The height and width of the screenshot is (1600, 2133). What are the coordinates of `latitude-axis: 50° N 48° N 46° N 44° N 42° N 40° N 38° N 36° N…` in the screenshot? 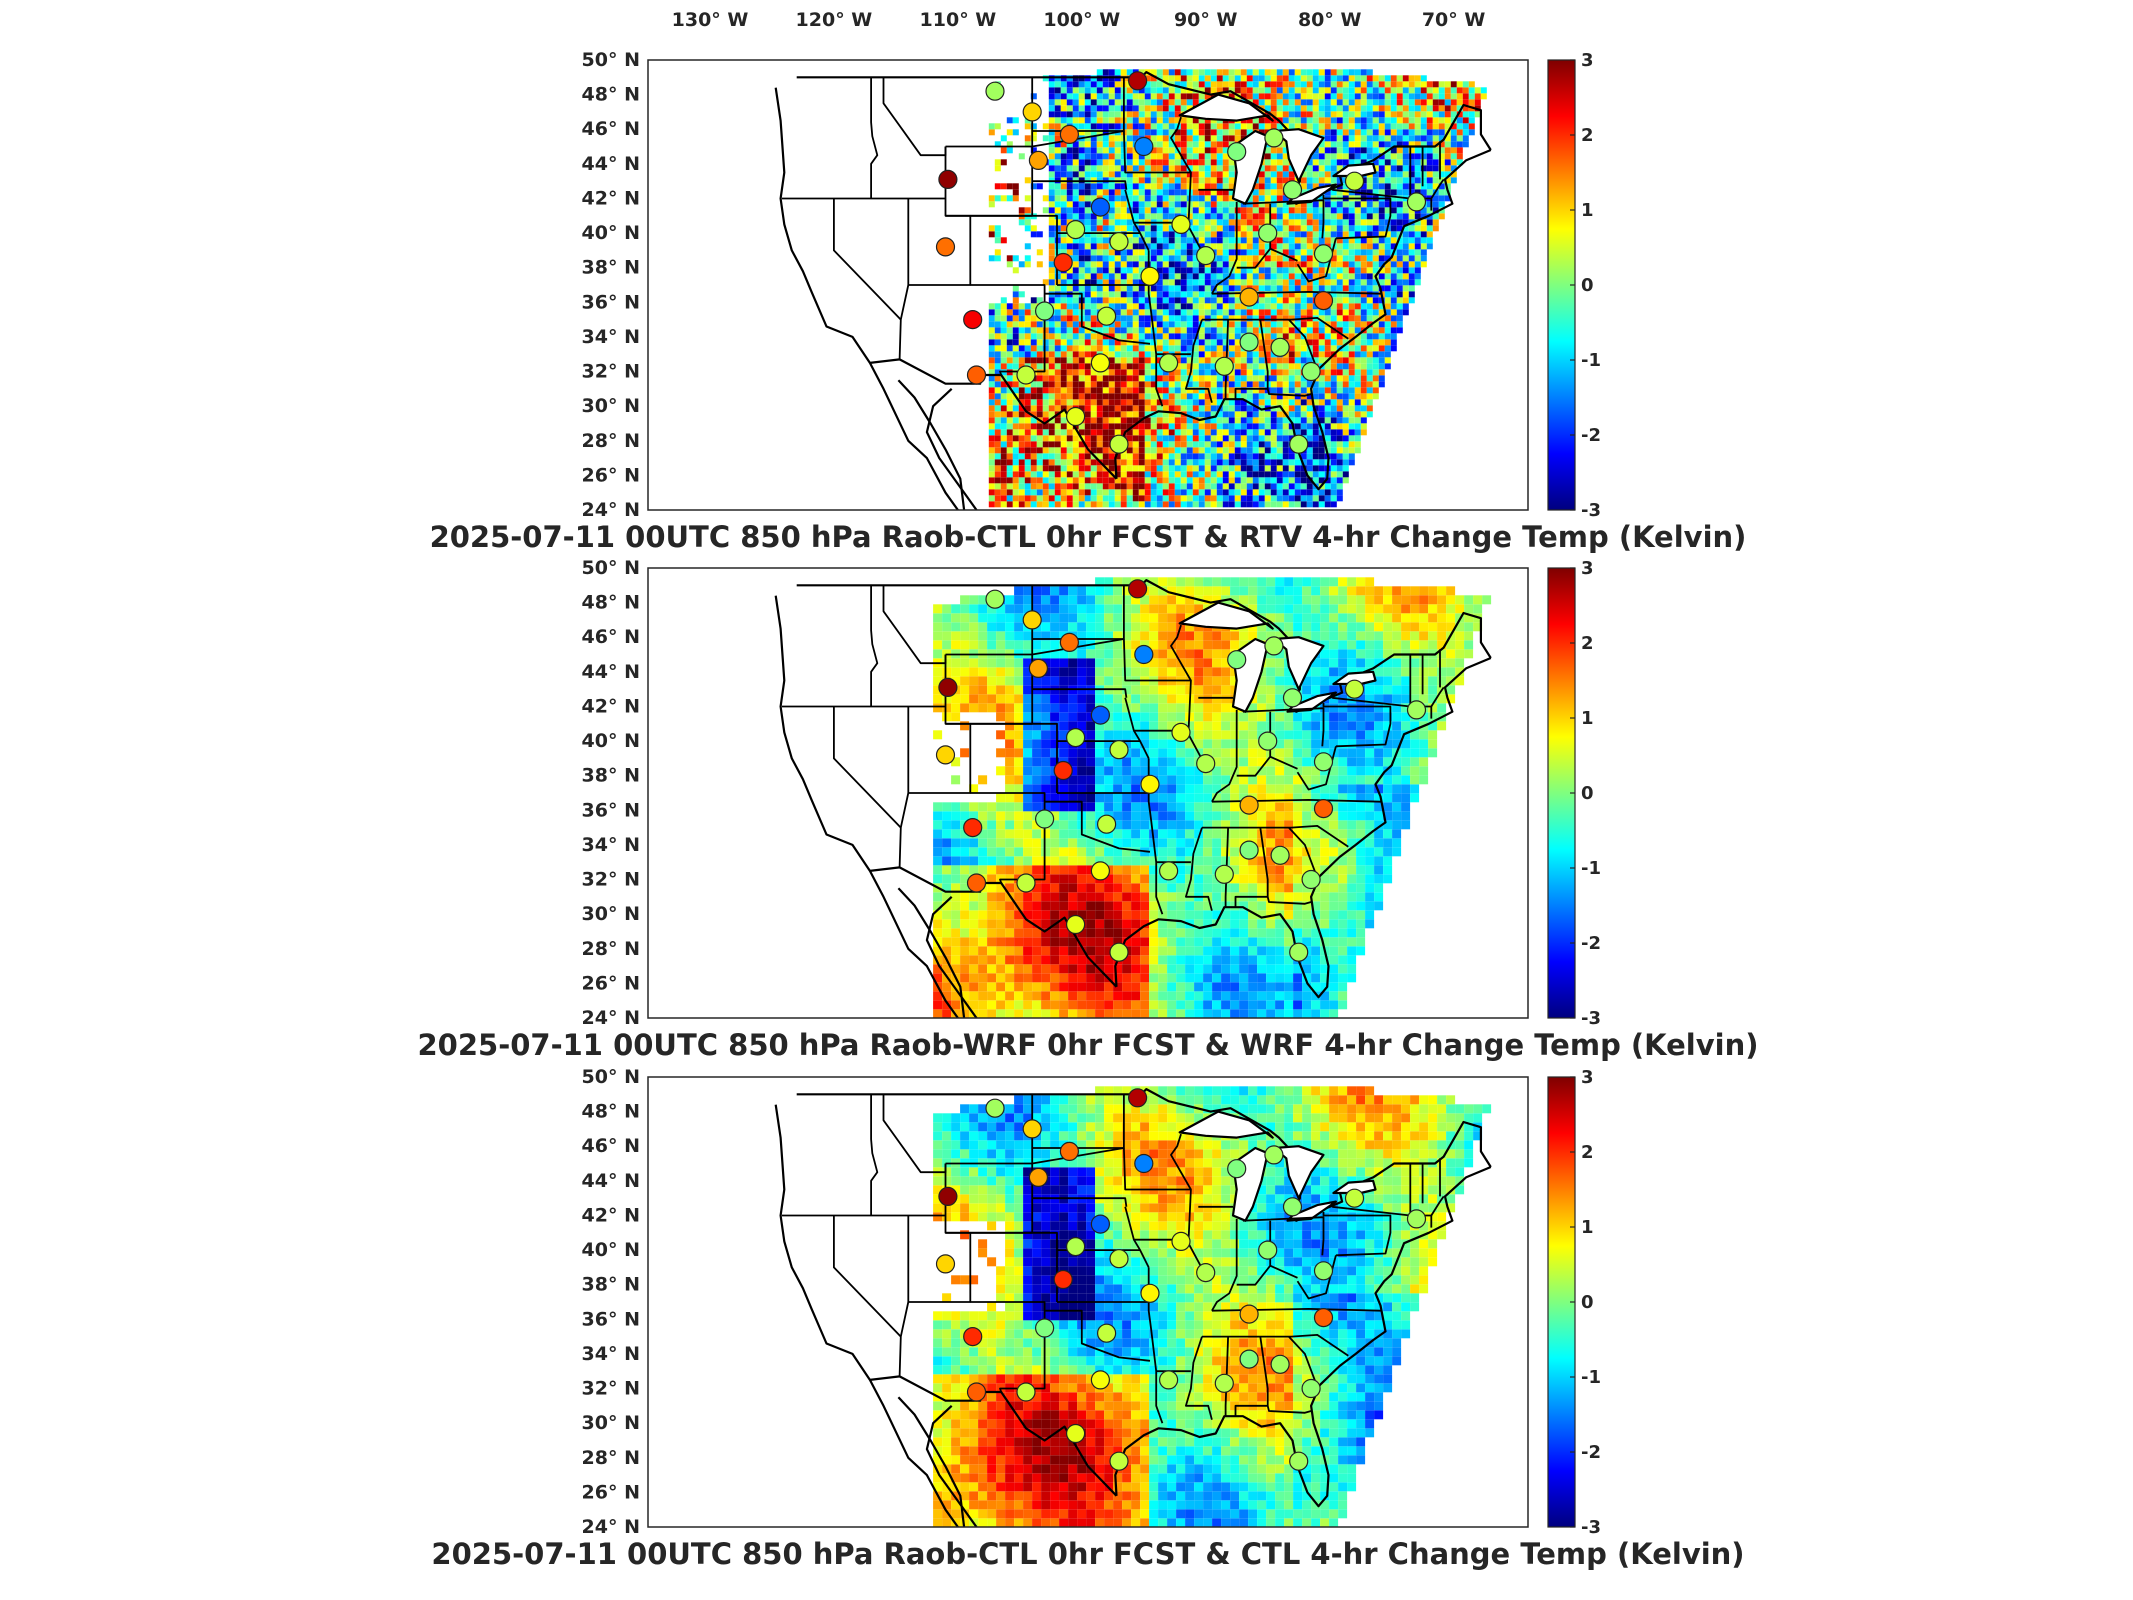 It's located at (611, 793).